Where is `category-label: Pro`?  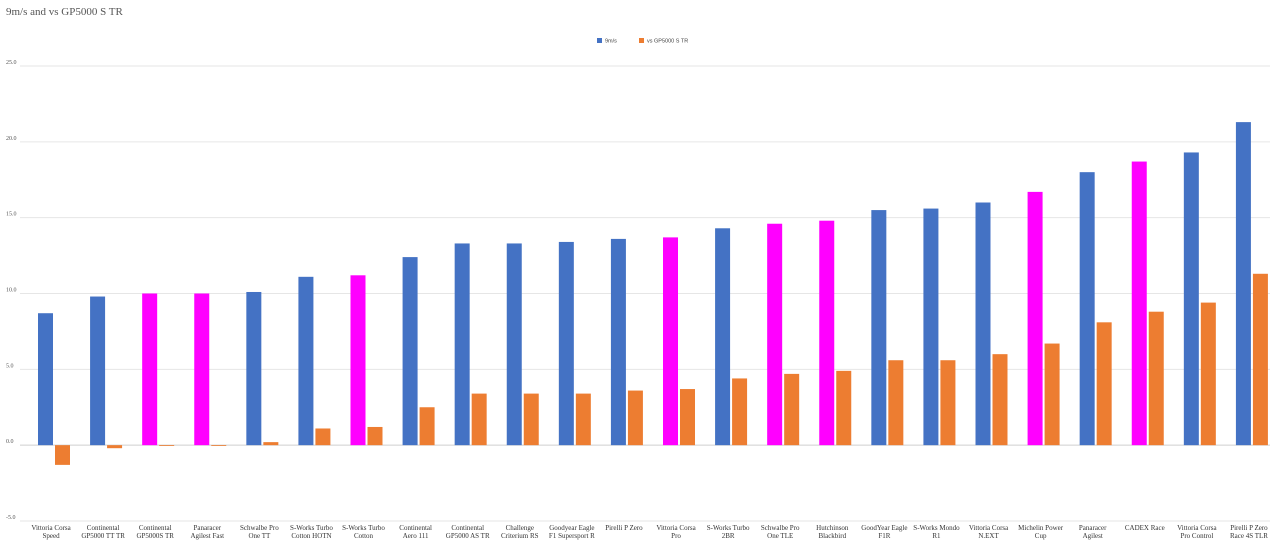 category-label: Pro is located at coordinates (676, 536).